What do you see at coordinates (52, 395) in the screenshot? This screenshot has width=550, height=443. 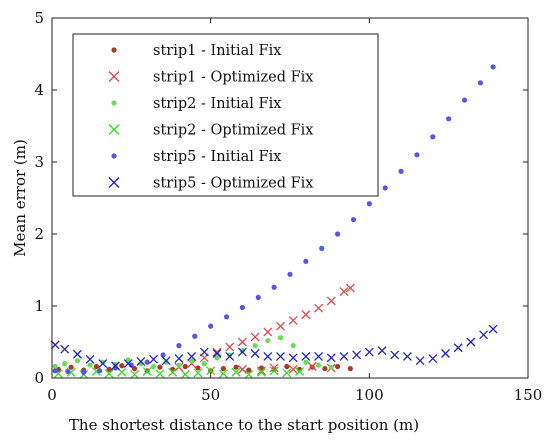 I see `x-tick-label: 0` at bounding box center [52, 395].